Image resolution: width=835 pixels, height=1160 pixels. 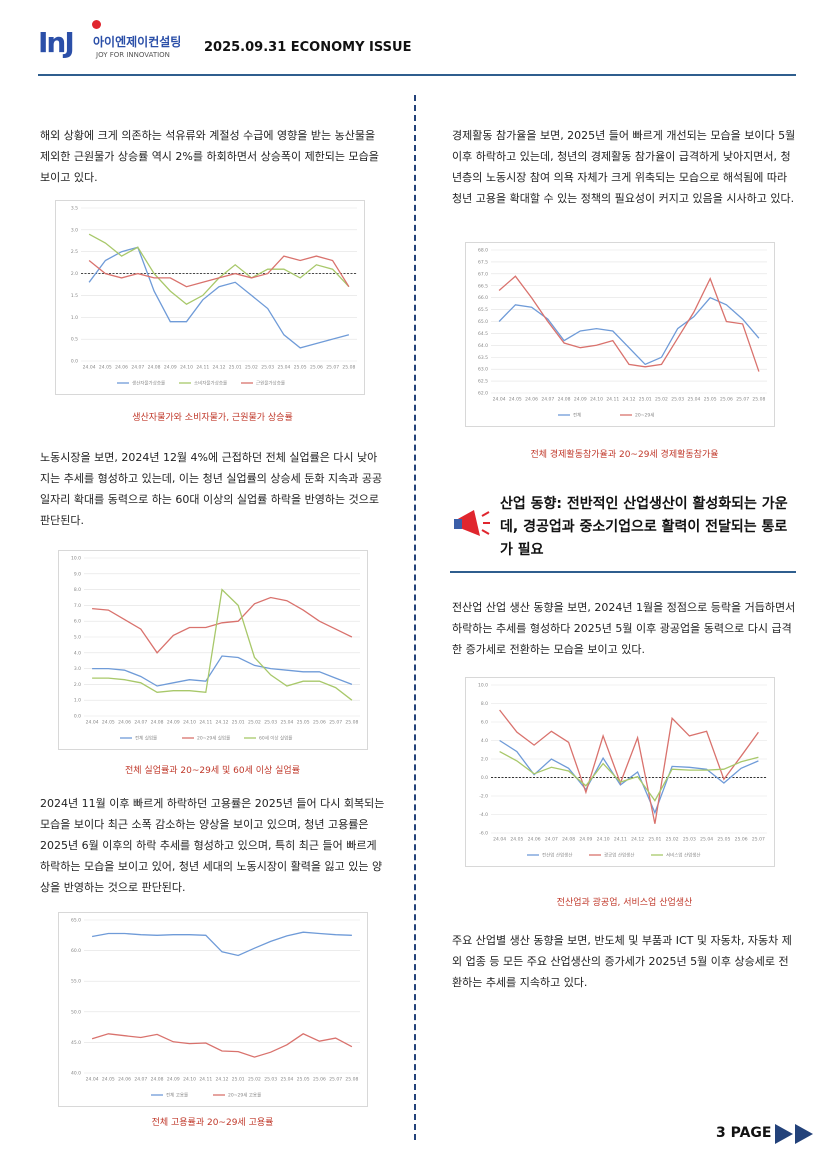 What do you see at coordinates (483, 358) in the screenshot?
I see `y-tick-label: 63.5` at bounding box center [483, 358].